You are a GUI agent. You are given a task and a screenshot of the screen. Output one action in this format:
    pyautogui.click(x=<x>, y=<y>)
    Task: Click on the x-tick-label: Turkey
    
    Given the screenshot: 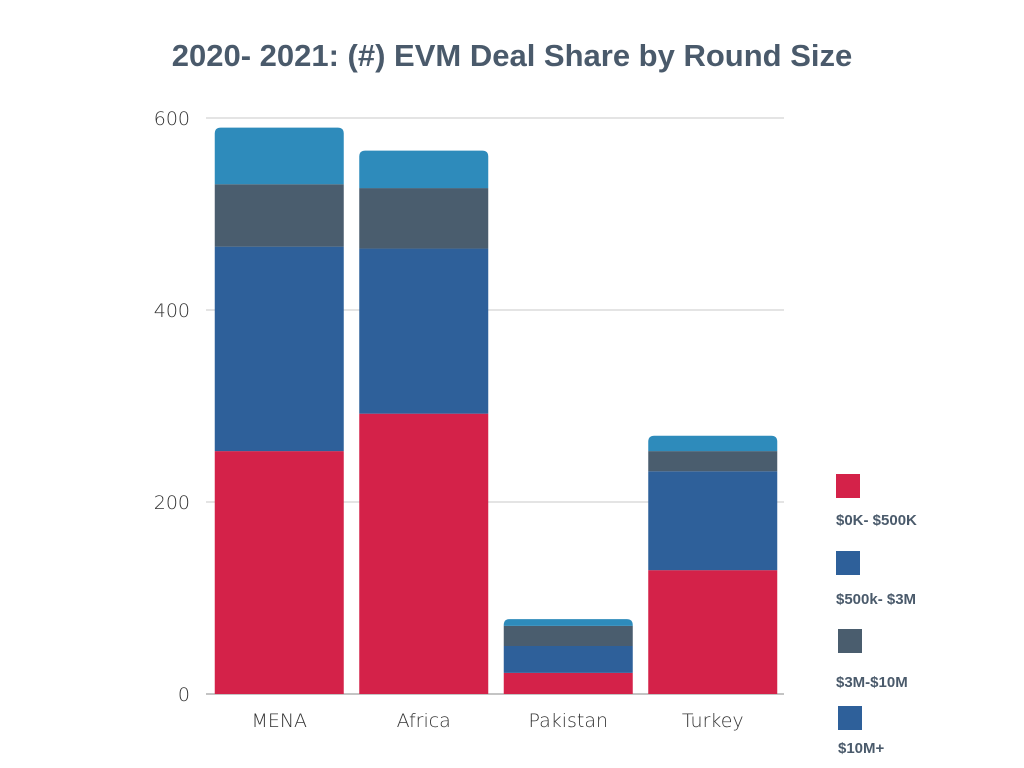 What is the action you would take?
    pyautogui.click(x=713, y=721)
    